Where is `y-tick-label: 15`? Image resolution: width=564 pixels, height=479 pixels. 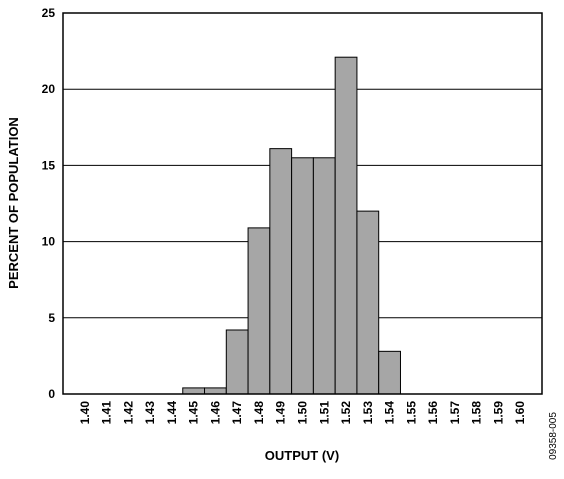
y-tick-label: 15 is located at coordinates (49, 165).